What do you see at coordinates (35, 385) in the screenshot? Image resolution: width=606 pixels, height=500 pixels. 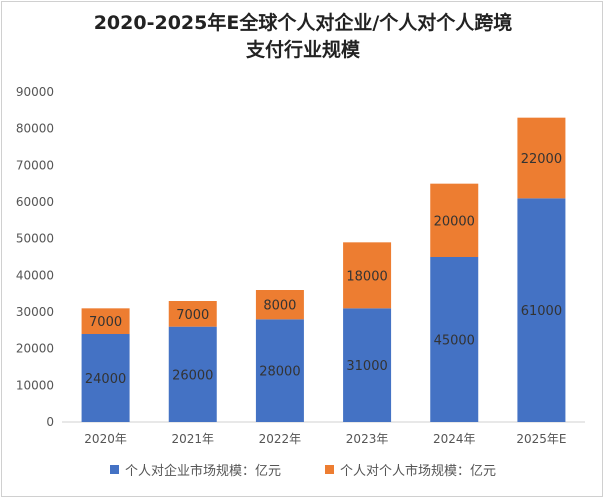 I see `y-tick-label: 10000` at bounding box center [35, 385].